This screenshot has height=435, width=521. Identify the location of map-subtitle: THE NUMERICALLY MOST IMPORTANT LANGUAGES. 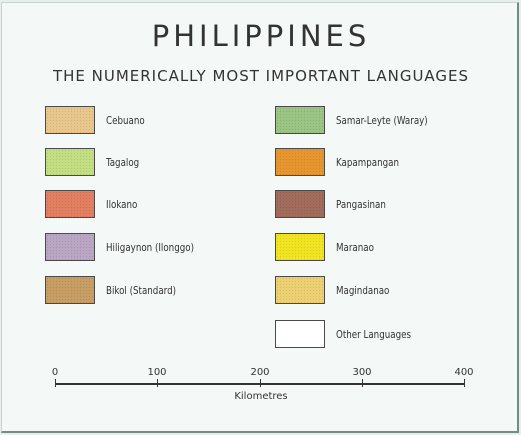
(261, 76).